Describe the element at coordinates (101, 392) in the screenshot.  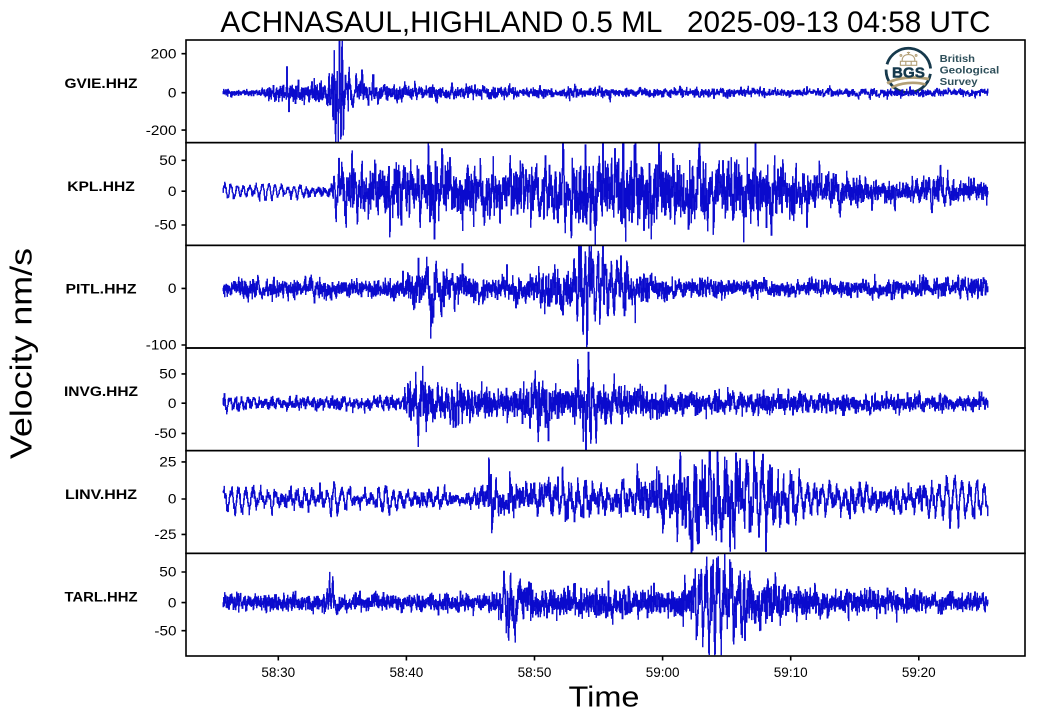
I see `svg-text: INVG.HHZ` at that location.